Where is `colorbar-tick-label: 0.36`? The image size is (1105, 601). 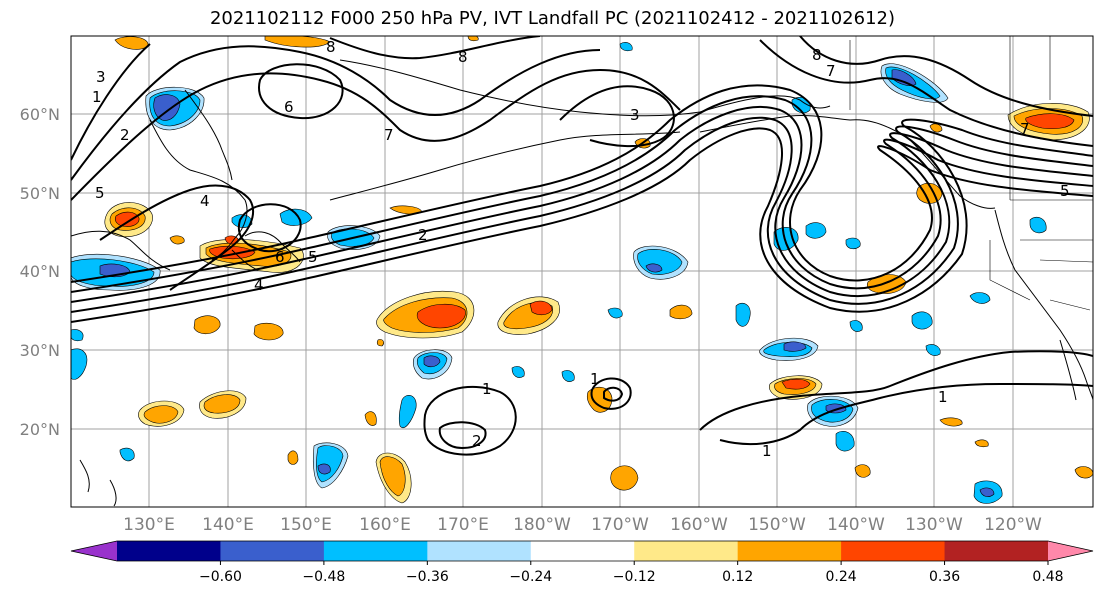 colorbar-tick-label: 0.36 is located at coordinates (944, 577).